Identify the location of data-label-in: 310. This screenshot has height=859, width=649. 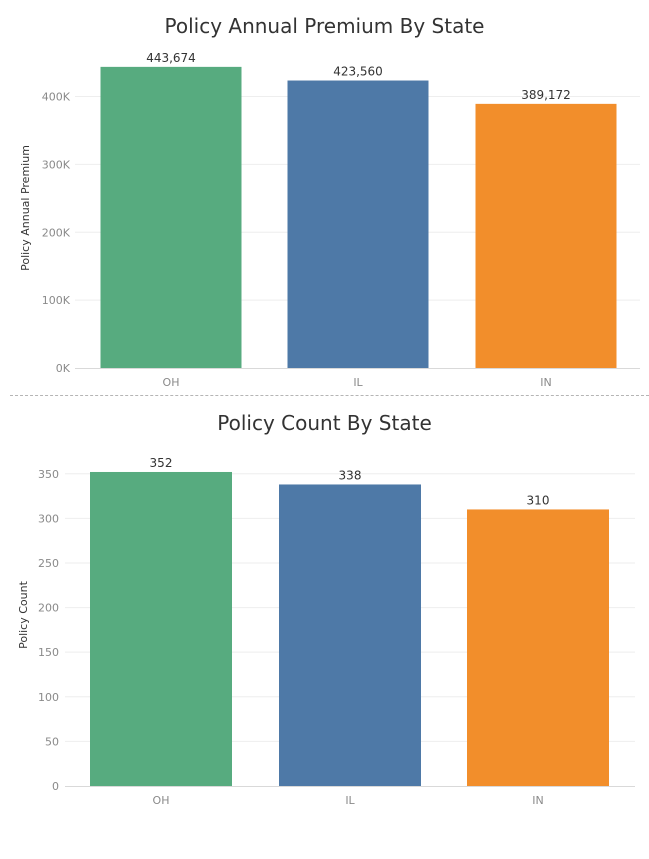
(538, 500).